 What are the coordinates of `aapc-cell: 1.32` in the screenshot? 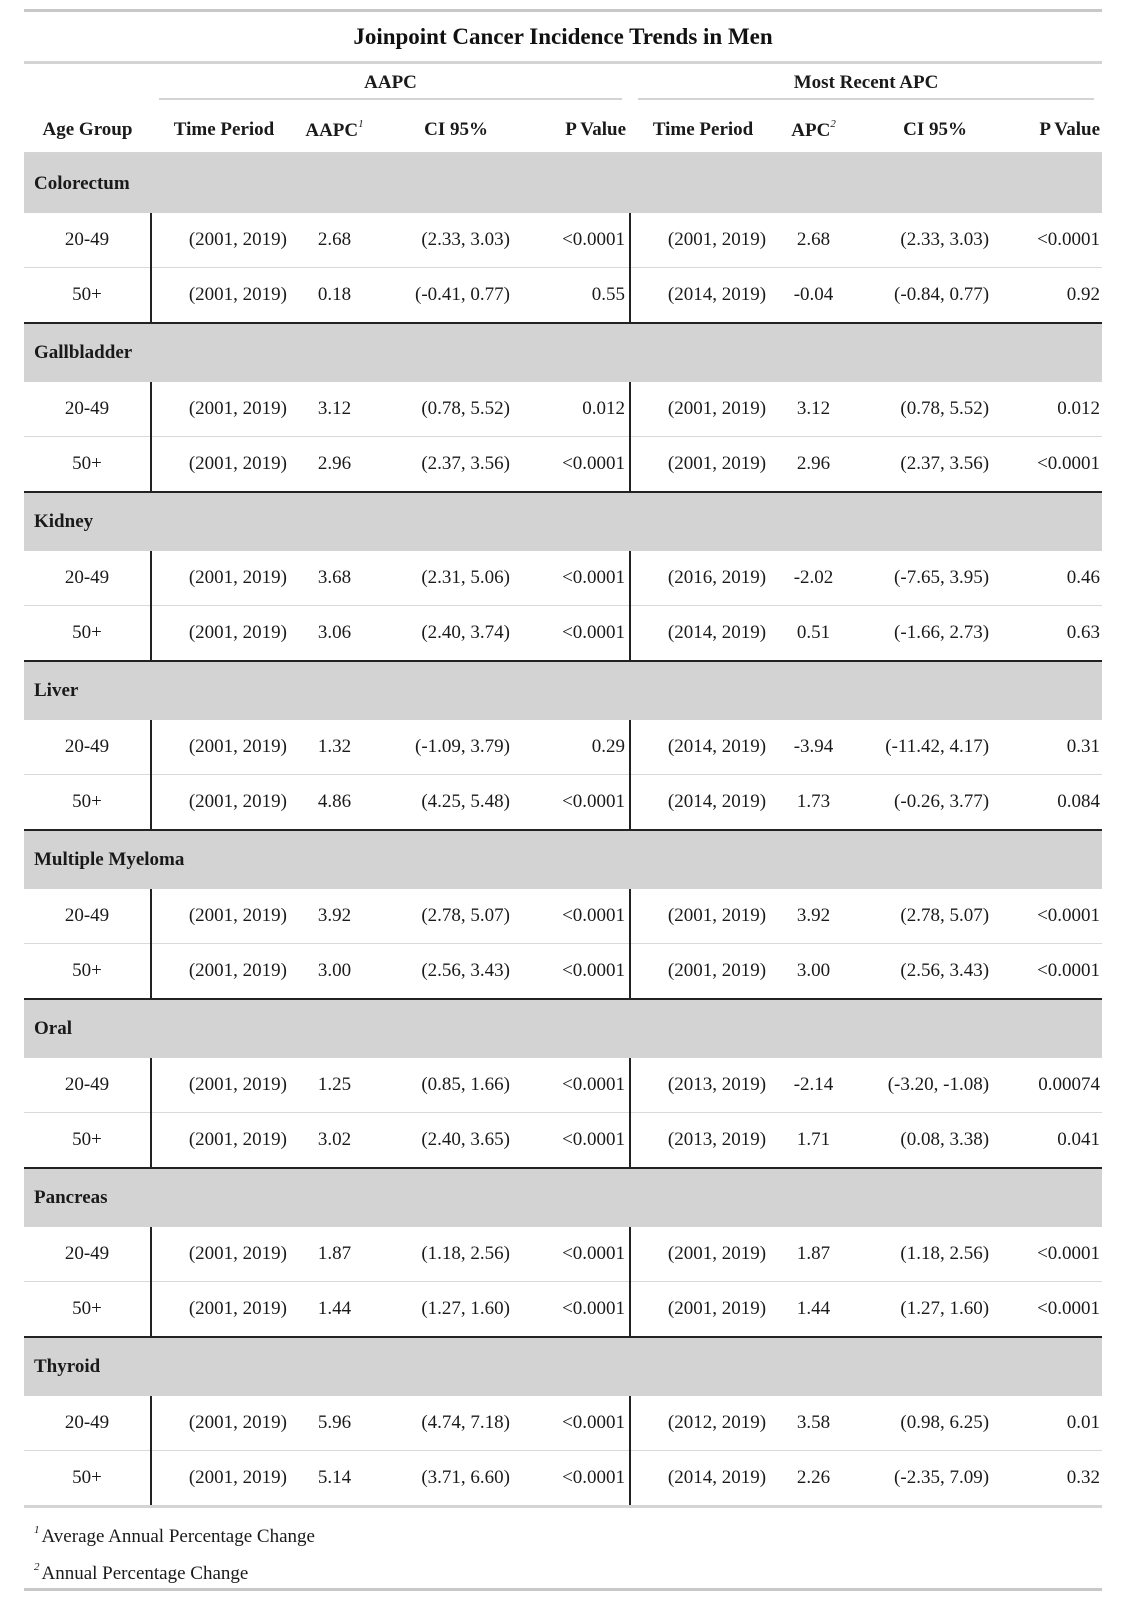 It's located at (334, 747).